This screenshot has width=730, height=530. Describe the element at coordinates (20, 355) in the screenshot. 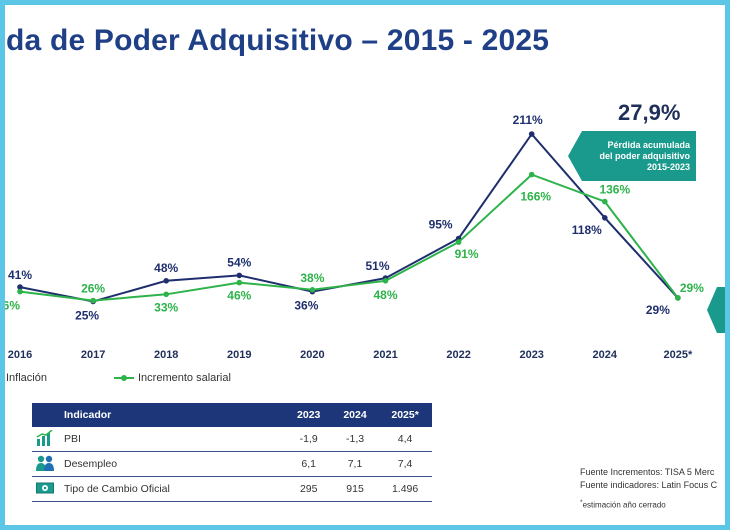

I see `x-tick-label: 2016` at that location.